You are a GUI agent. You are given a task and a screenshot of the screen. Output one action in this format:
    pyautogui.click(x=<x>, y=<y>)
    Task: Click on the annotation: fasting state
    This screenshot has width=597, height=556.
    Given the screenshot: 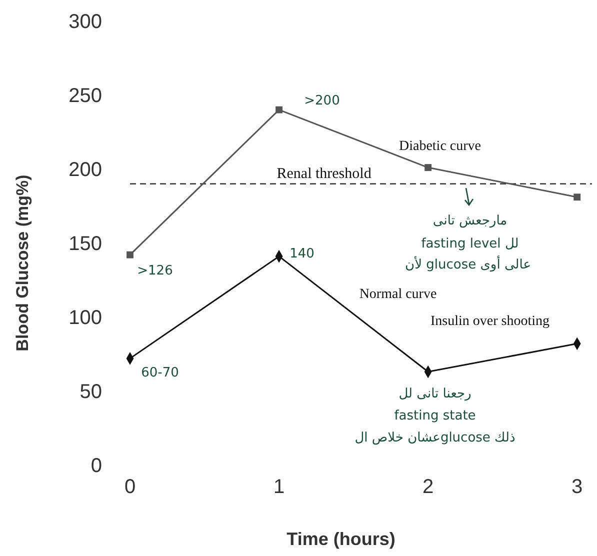 What is the action you would take?
    pyautogui.click(x=435, y=416)
    